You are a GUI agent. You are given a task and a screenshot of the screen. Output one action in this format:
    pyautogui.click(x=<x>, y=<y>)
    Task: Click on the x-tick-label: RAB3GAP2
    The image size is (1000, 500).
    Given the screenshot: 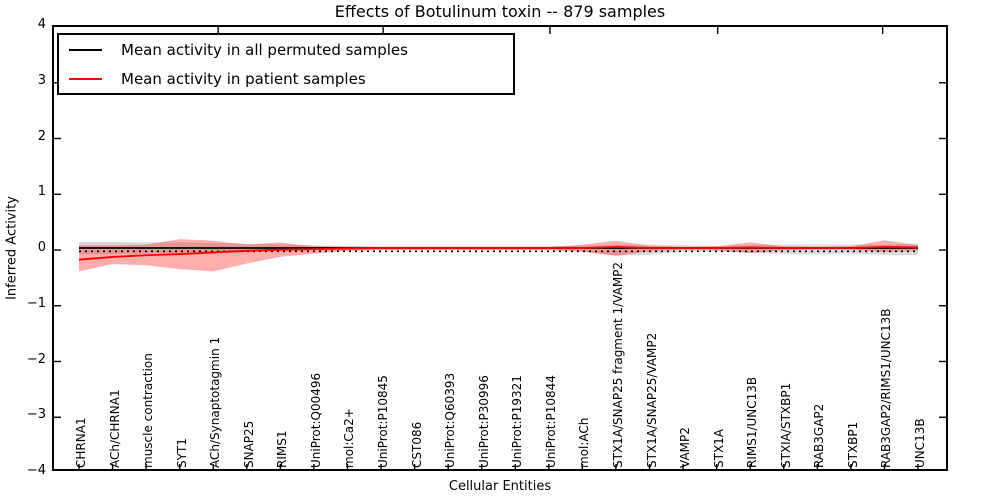 What is the action you would take?
    pyautogui.click(x=819, y=435)
    